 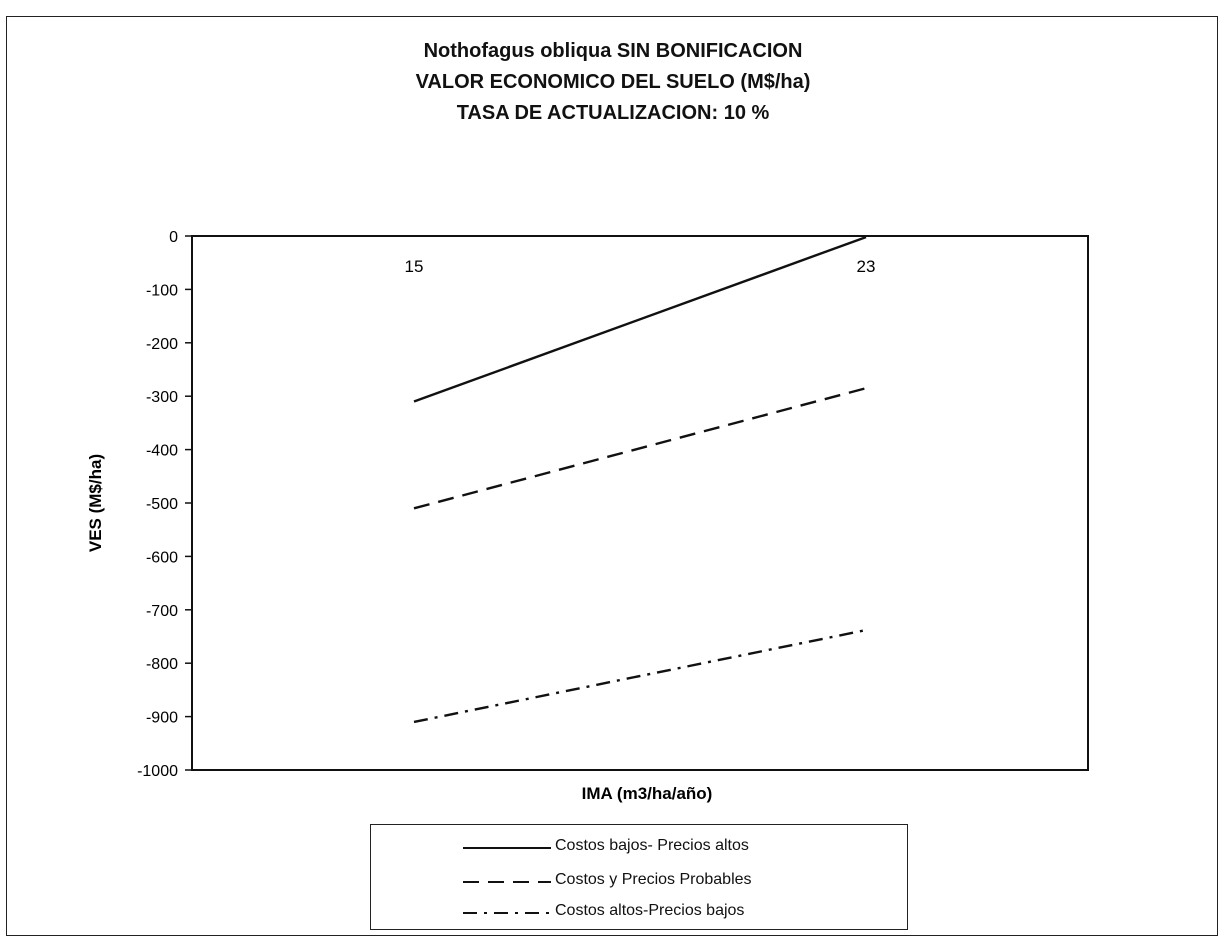 What do you see at coordinates (653, 879) in the screenshot?
I see `legend-label-dashed: Costos y Precios Probables` at bounding box center [653, 879].